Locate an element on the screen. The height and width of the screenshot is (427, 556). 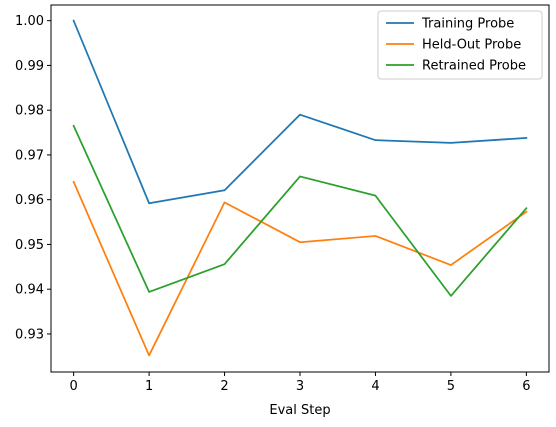
x-axis: 0 1 2 3 4 5 6 is located at coordinates (300, 383).